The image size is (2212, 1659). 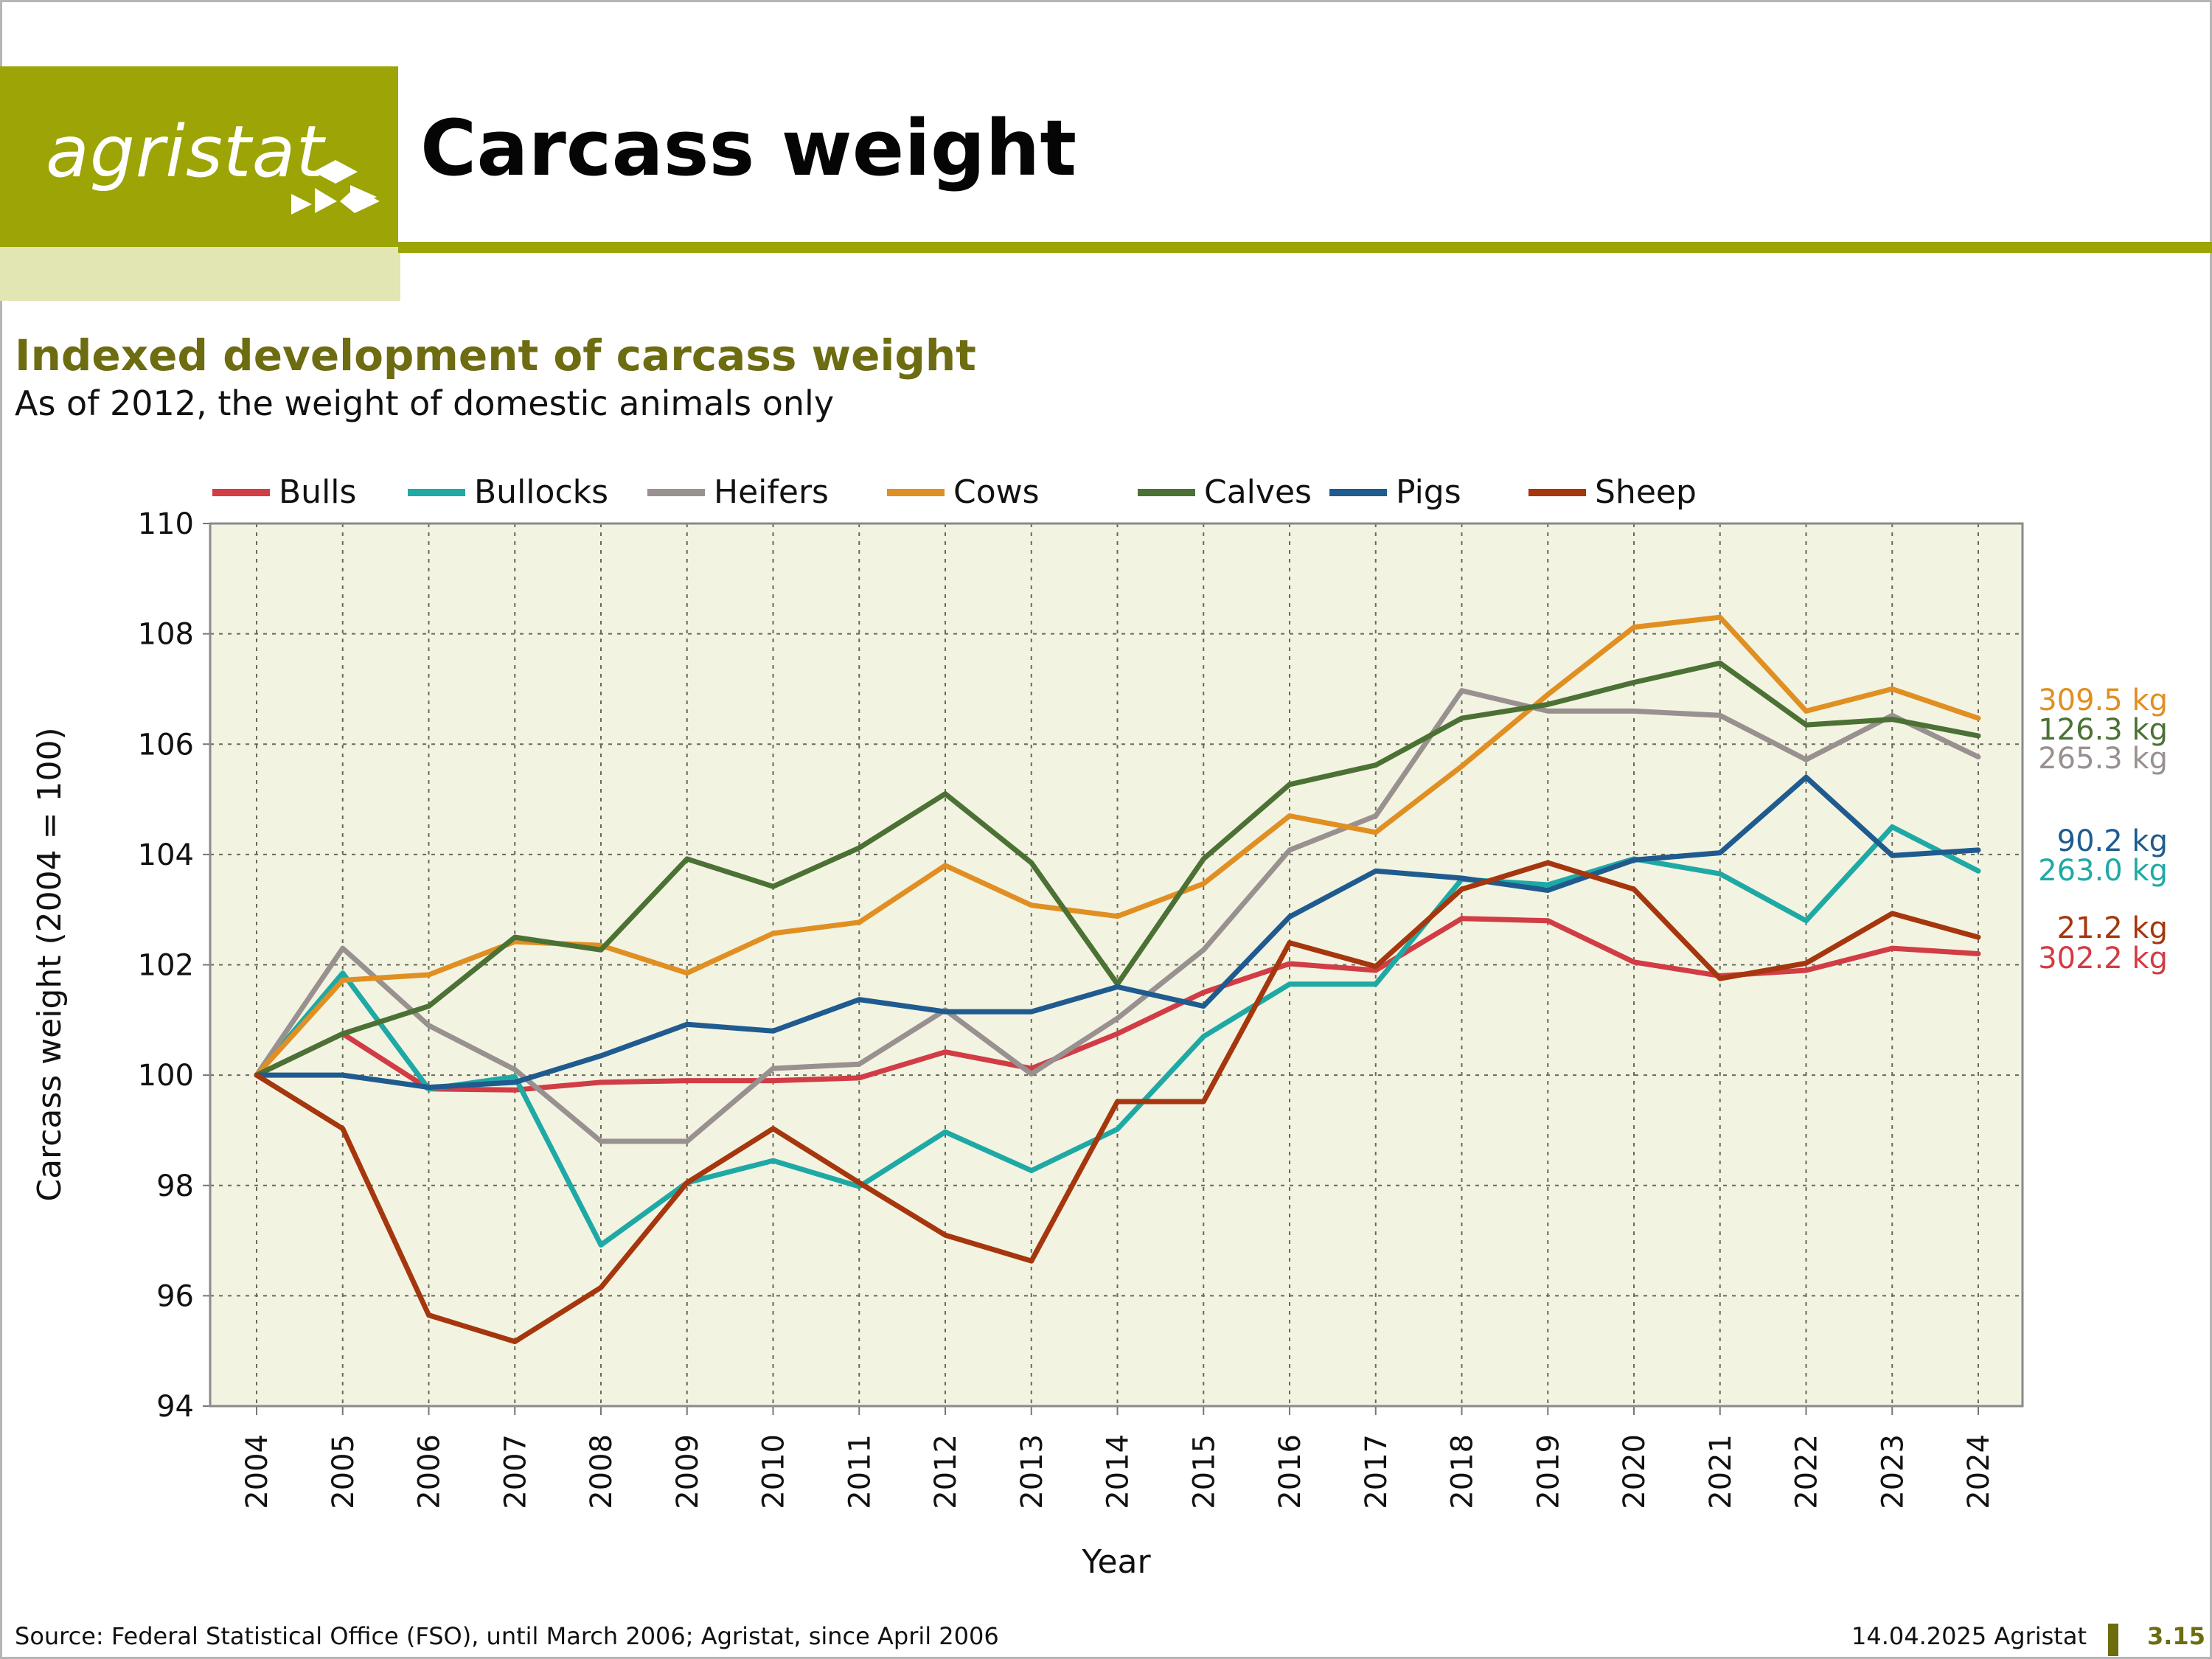 I want to click on brand-accent-block, so click(x=200, y=274).